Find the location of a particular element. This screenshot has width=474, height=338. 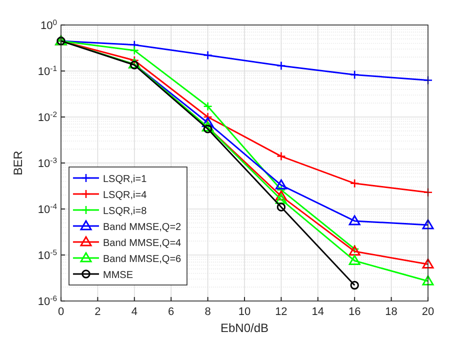

x-tick-label: 18 is located at coordinates (391, 312).